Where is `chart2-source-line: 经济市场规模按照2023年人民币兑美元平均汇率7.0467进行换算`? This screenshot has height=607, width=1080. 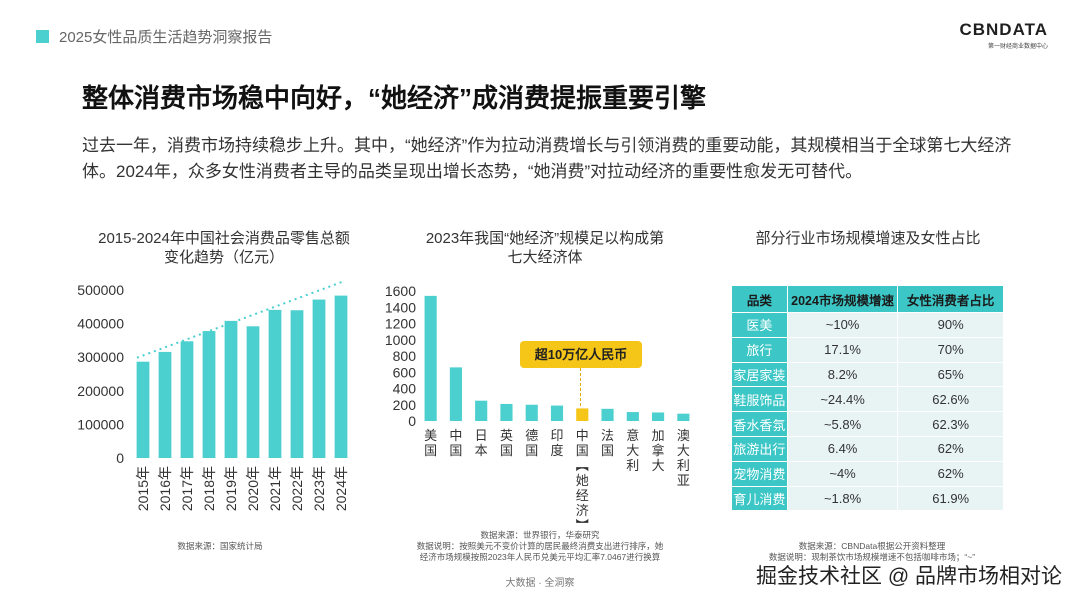
chart2-source-line: 经济市场规模按照2023年人民币兑美元平均汇率7.0467进行换算 is located at coordinates (540, 557).